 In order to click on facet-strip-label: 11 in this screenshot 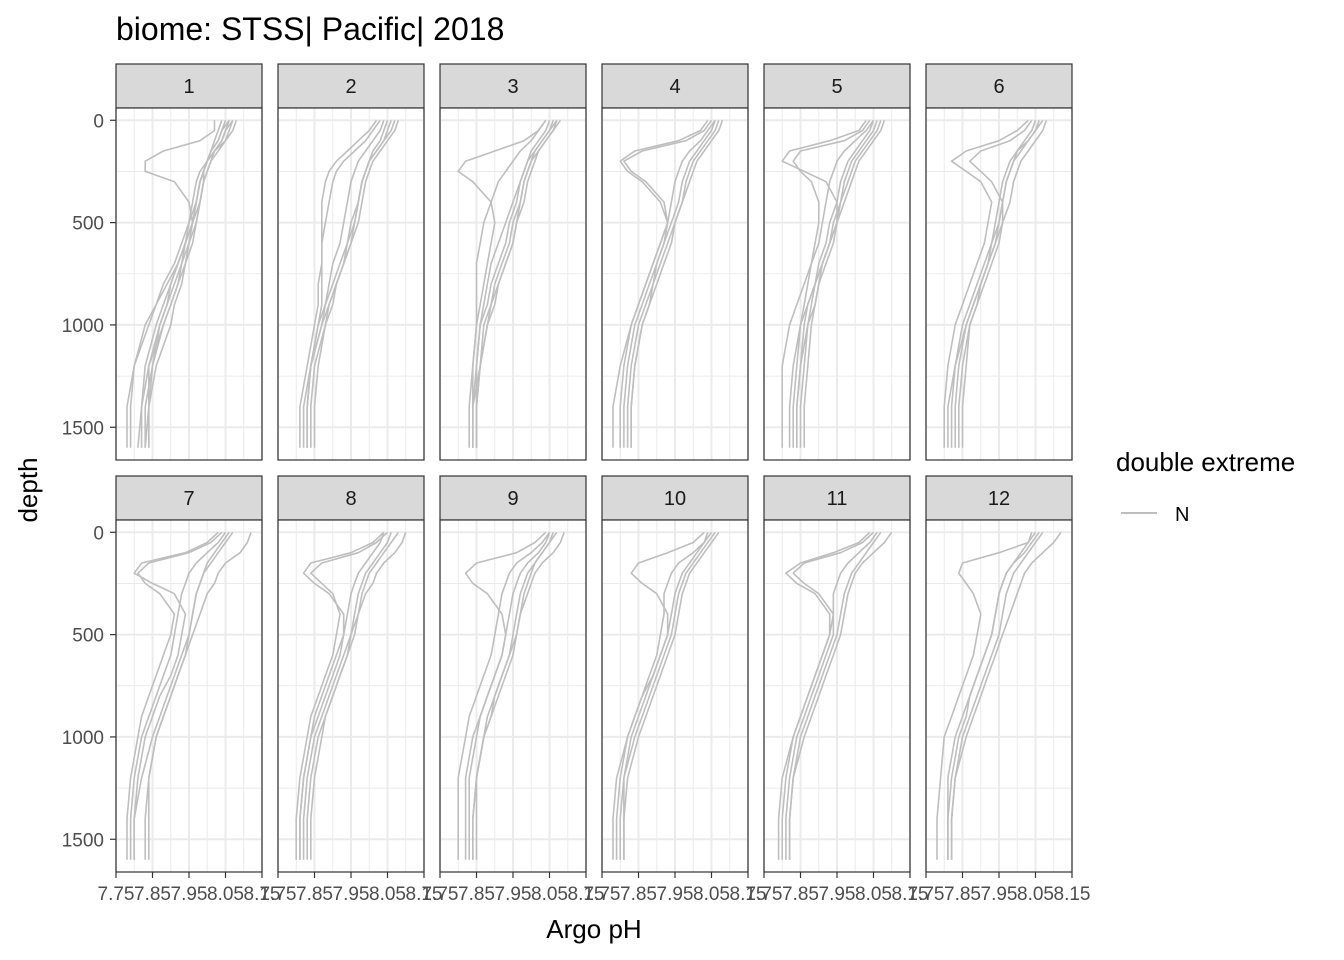, I will do `click(837, 499)`.